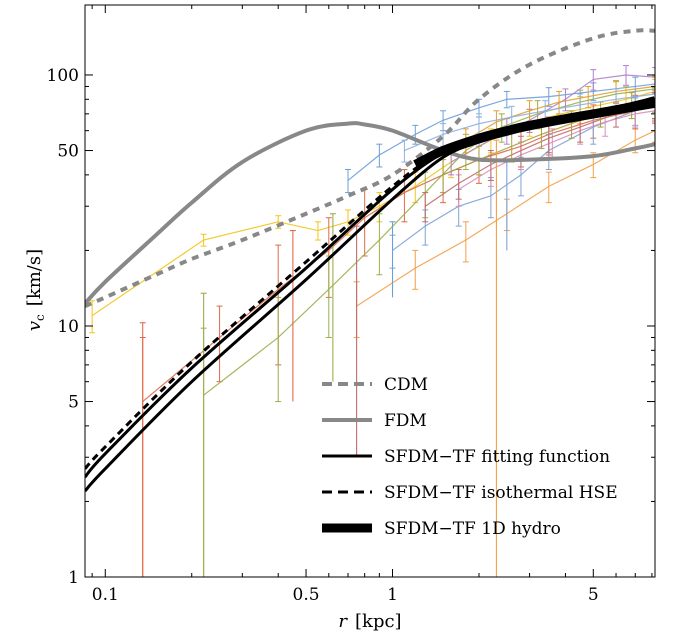 The height and width of the screenshot is (640, 675). I want to click on y-axis-label: vc [km/s], so click(35, 290).